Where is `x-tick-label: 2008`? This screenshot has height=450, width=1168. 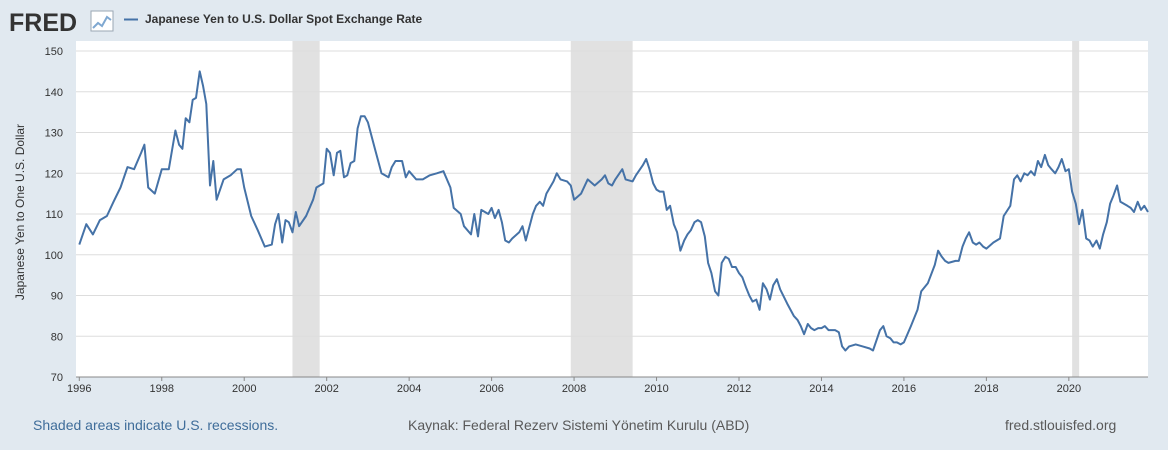 x-tick-label: 2008 is located at coordinates (574, 389).